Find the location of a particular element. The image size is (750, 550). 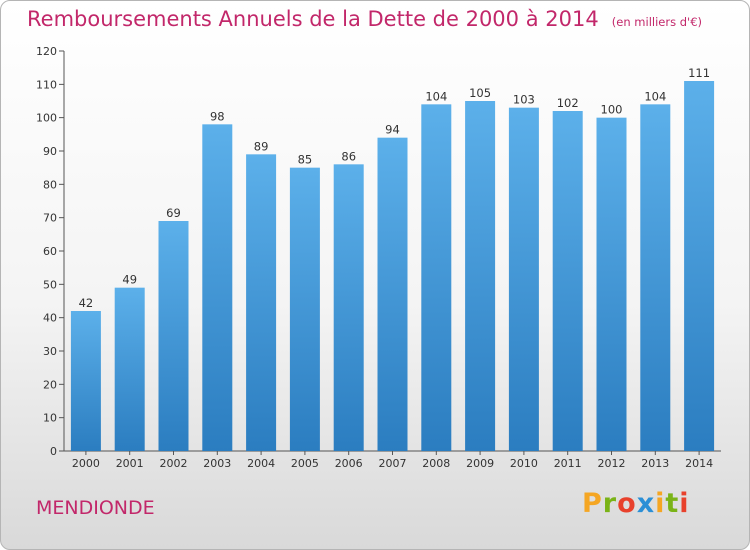

x-tick-label: 2012 is located at coordinates (612, 463).